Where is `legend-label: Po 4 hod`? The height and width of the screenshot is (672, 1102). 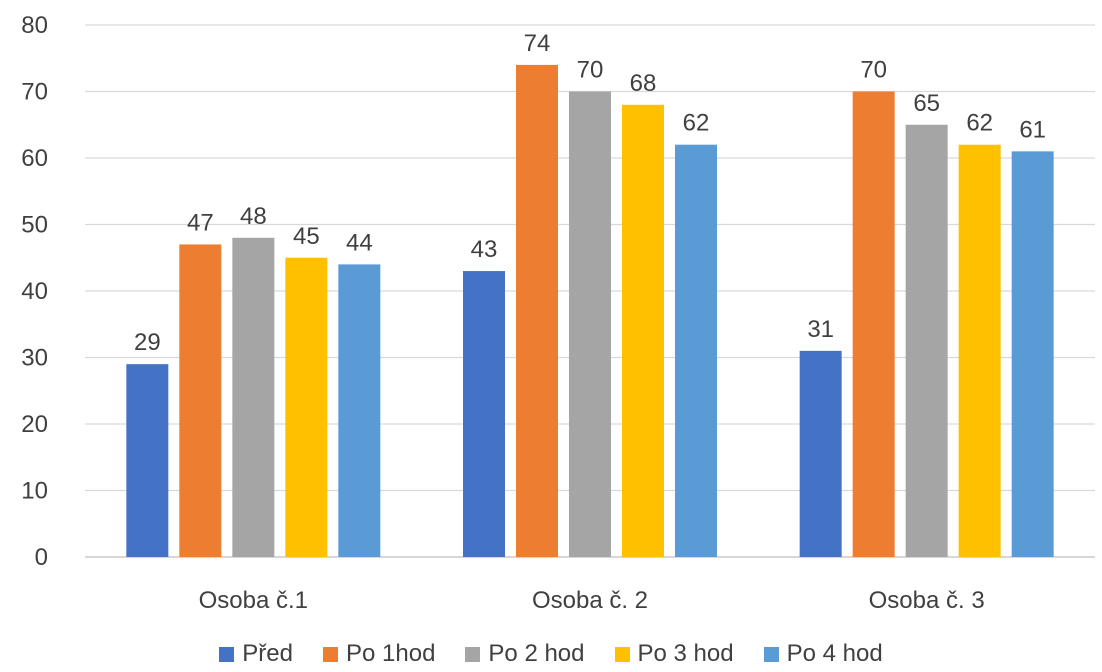
legend-label: Po 4 hod is located at coordinates (834, 653).